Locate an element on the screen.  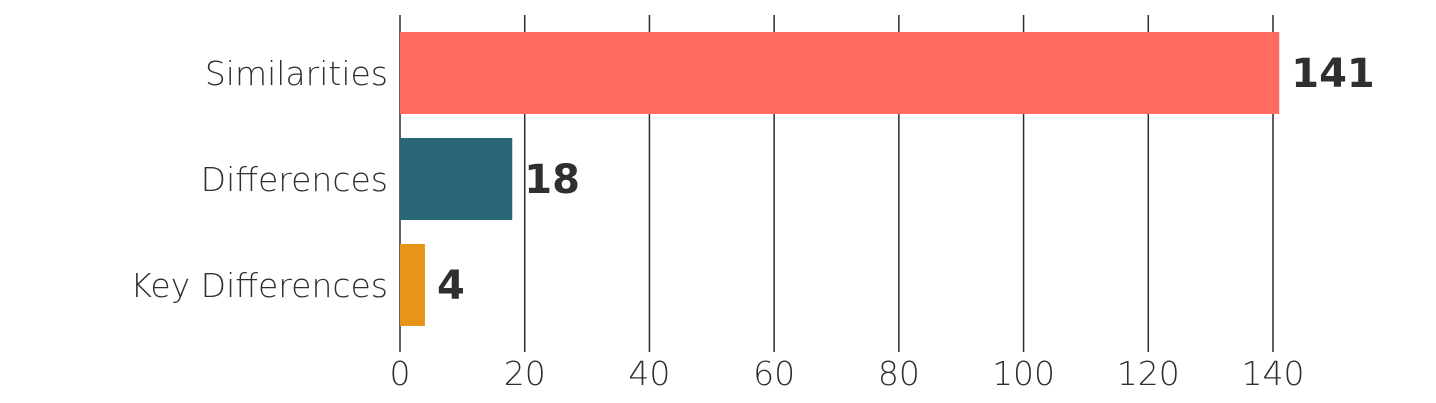
x-tick-label: 120 is located at coordinates (1148, 373).